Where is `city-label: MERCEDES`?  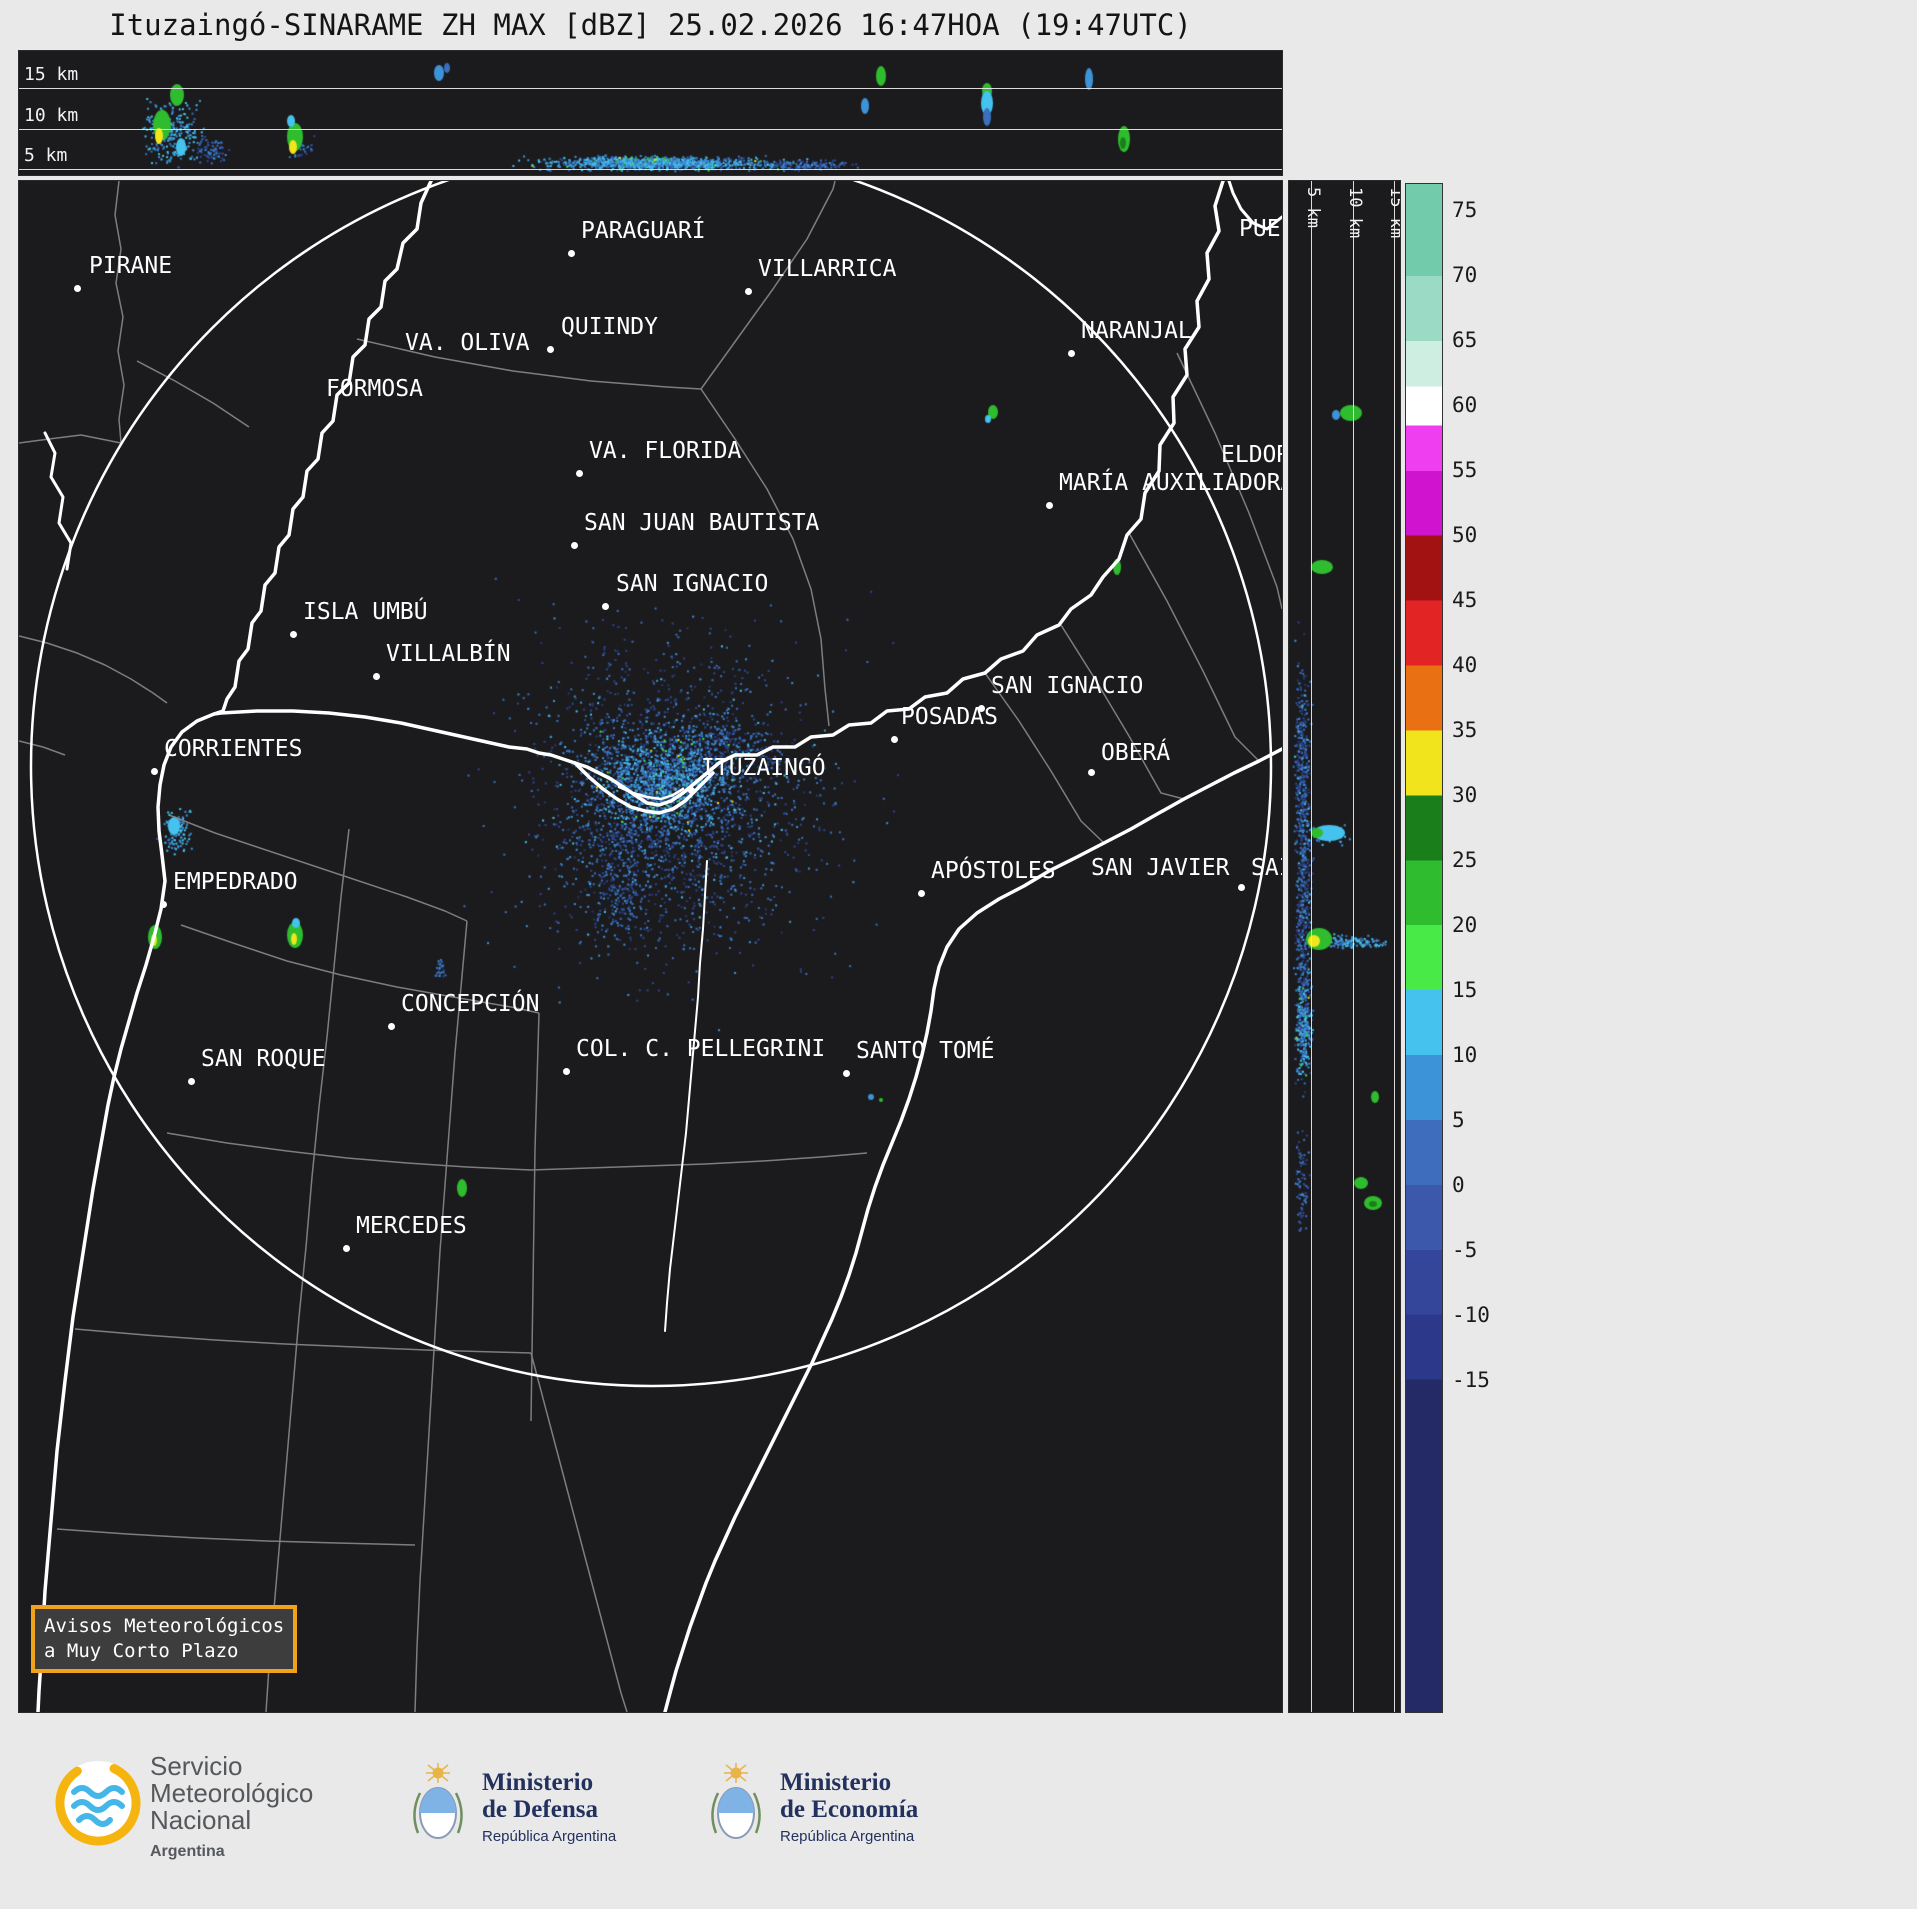 city-label: MERCEDES is located at coordinates (411, 1226).